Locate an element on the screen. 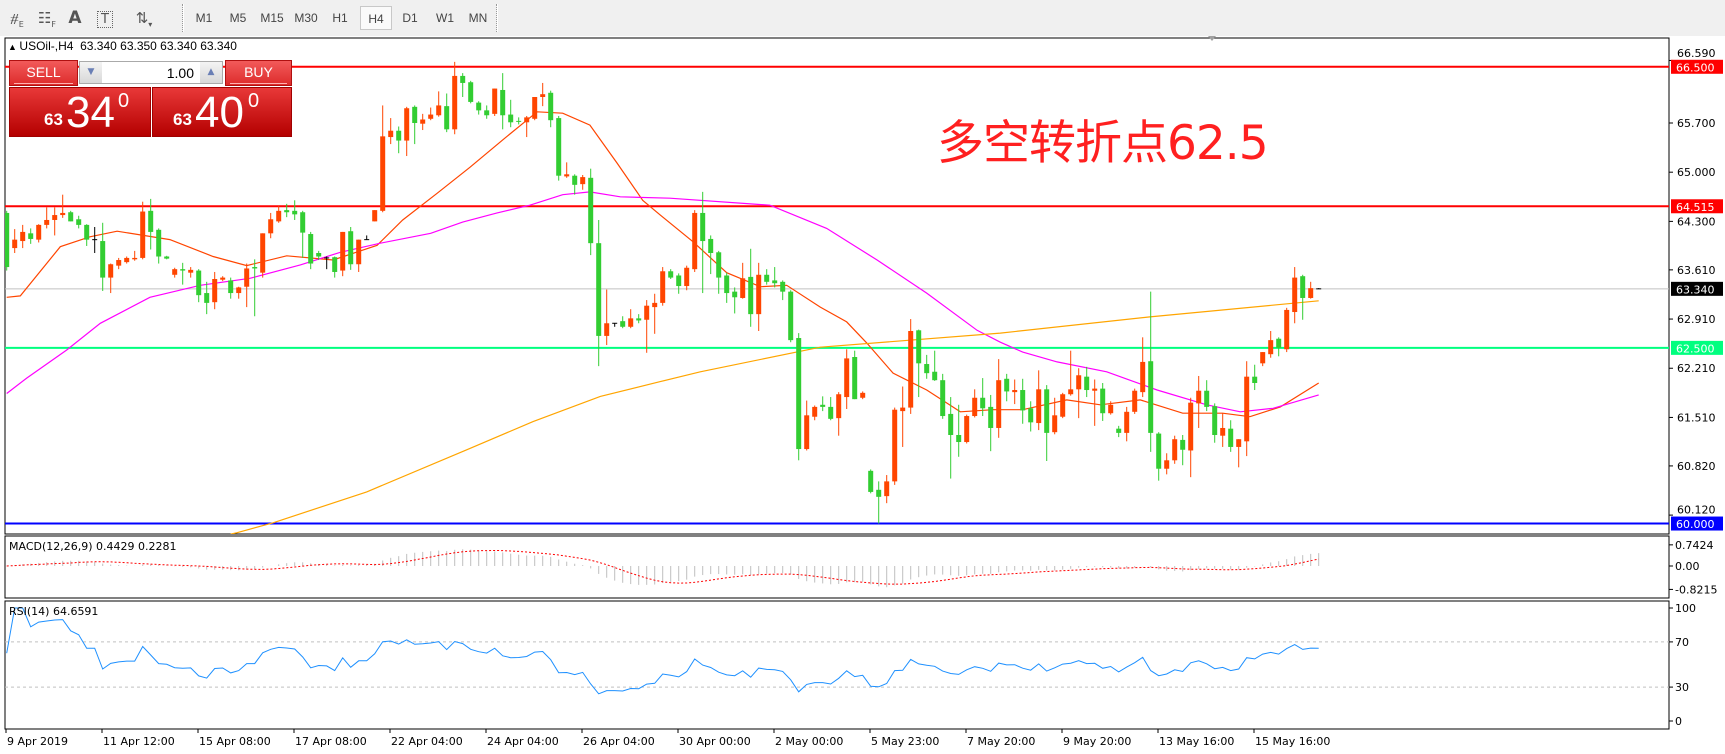 The image size is (1725, 754). timeframe-m30: M30 is located at coordinates (306, 18).